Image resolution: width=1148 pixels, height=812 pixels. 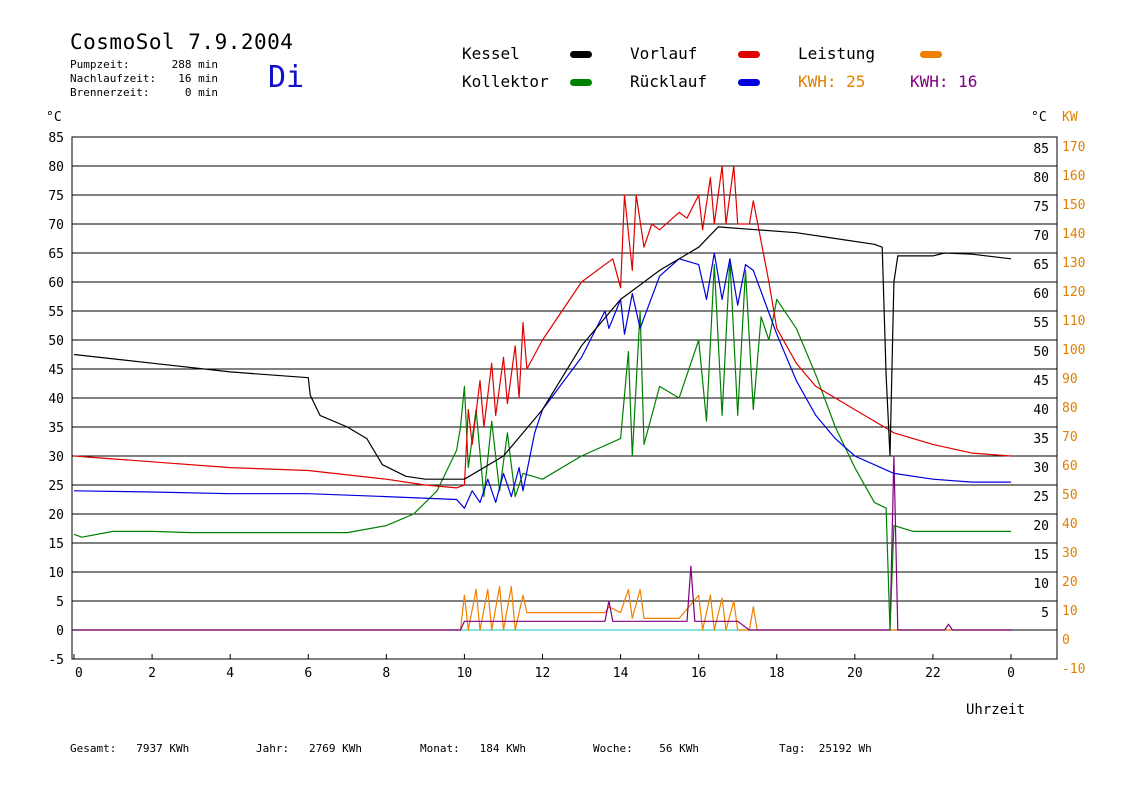 What do you see at coordinates (1070, 466) in the screenshot?
I see `y-tick-right-kw: 60` at bounding box center [1070, 466].